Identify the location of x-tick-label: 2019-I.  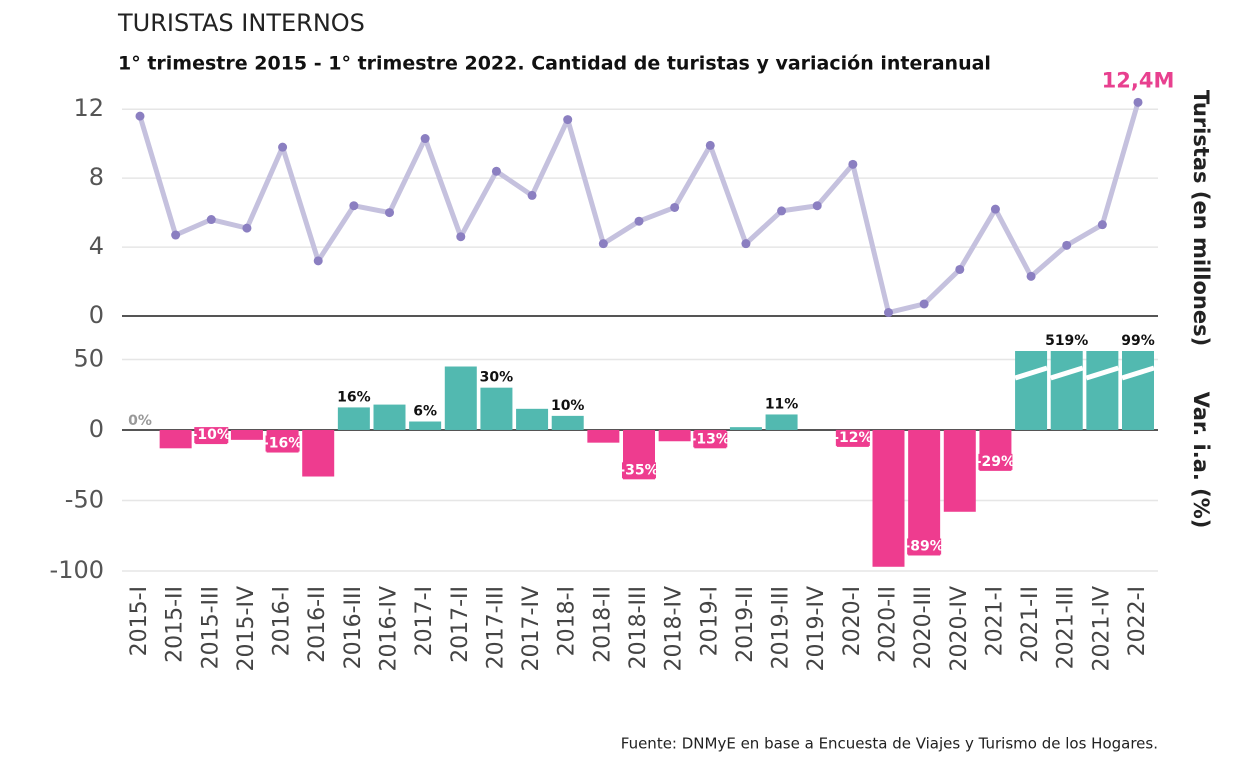
(709, 621).